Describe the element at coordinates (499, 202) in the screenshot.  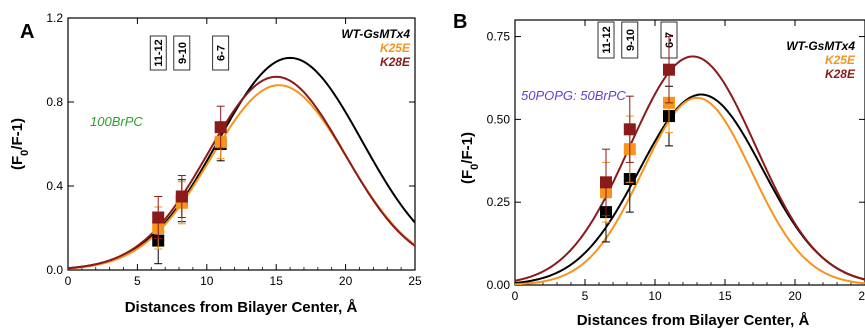
I see `y-tick-label: 0.25` at that location.